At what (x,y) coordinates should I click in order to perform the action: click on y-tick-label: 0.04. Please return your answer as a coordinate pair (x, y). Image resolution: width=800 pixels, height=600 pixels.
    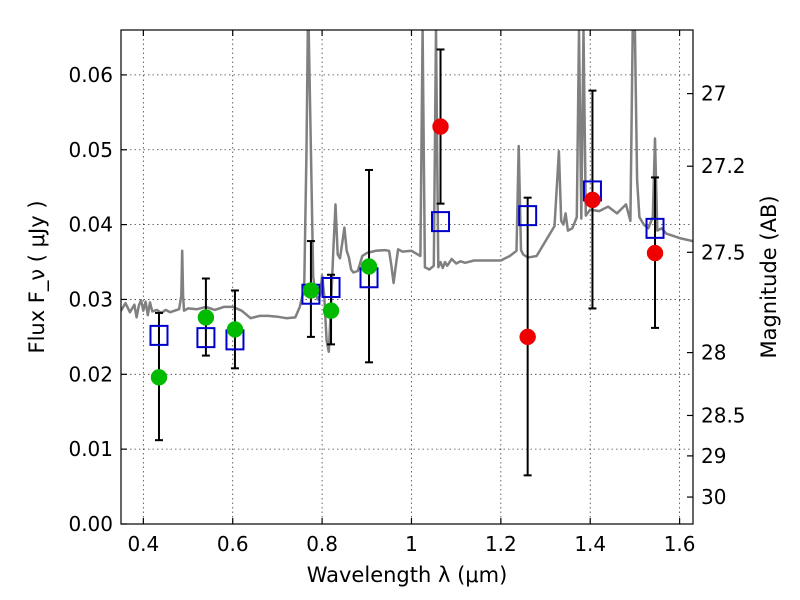
    Looking at the image, I should click on (90, 225).